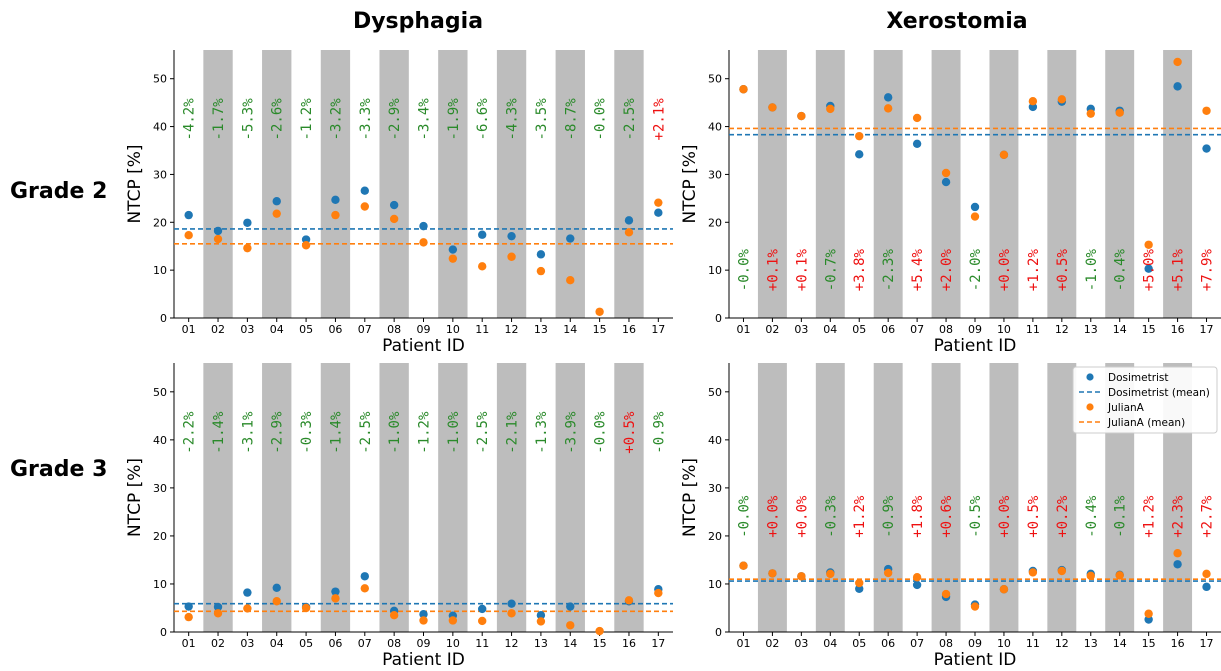  What do you see at coordinates (454, 432) in the screenshot?
I see `p3-delta-label-10: -1.0%` at bounding box center [454, 432].